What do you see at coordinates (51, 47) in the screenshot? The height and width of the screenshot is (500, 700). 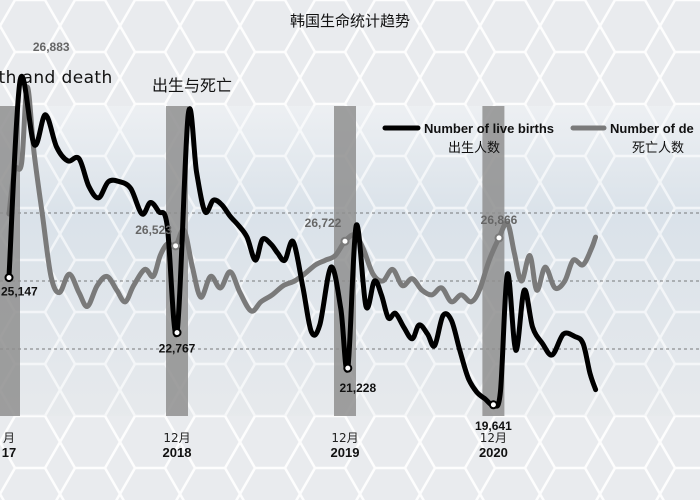 I see `data-label: 26,883` at bounding box center [51, 47].